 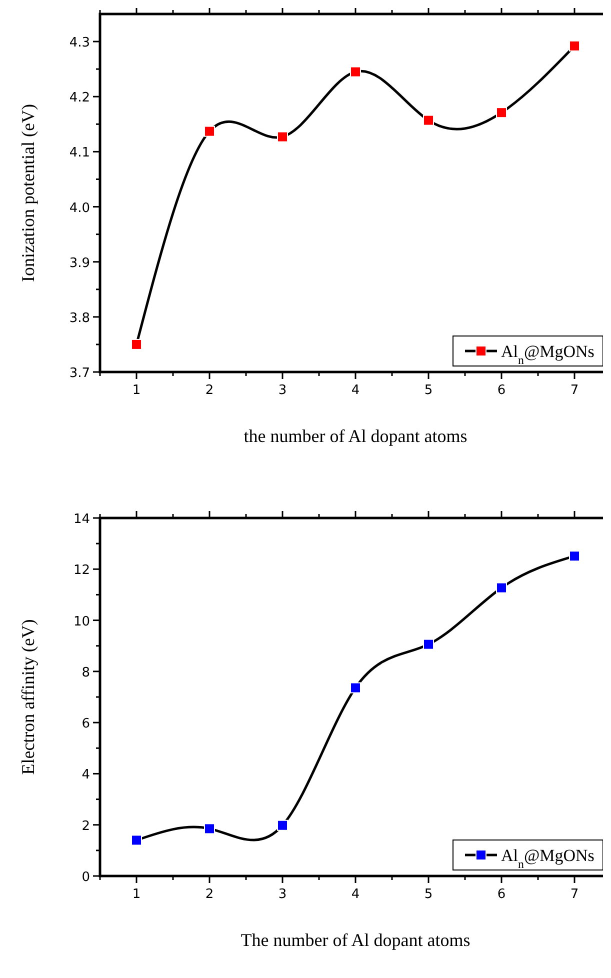 What do you see at coordinates (79, 98) in the screenshot?
I see `y-tick-label: 4.2` at bounding box center [79, 98].